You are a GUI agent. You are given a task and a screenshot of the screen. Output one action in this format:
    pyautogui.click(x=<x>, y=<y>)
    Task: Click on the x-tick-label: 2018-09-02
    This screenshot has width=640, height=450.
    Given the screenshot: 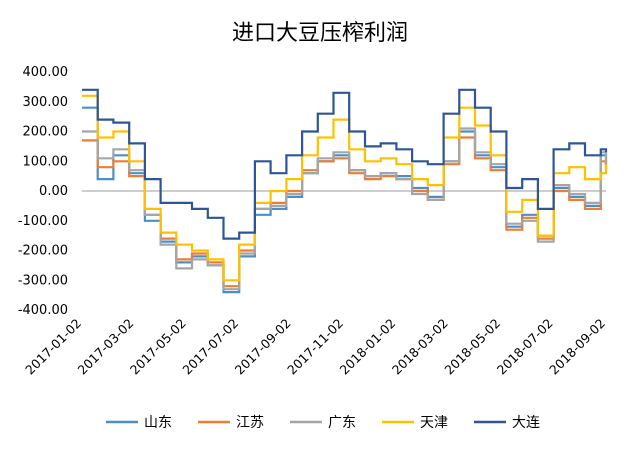 What is the action you would take?
    pyautogui.click(x=577, y=347)
    